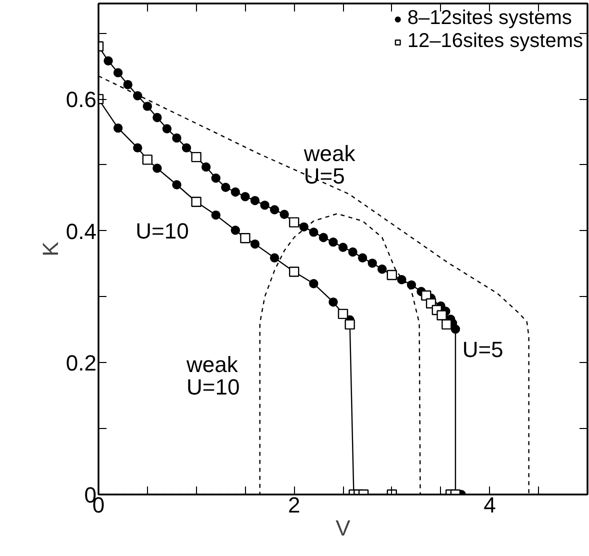 This screenshot has width=589, height=556. Describe the element at coordinates (495, 41) in the screenshot. I see `legend-label: 12–16sites systems` at that location.